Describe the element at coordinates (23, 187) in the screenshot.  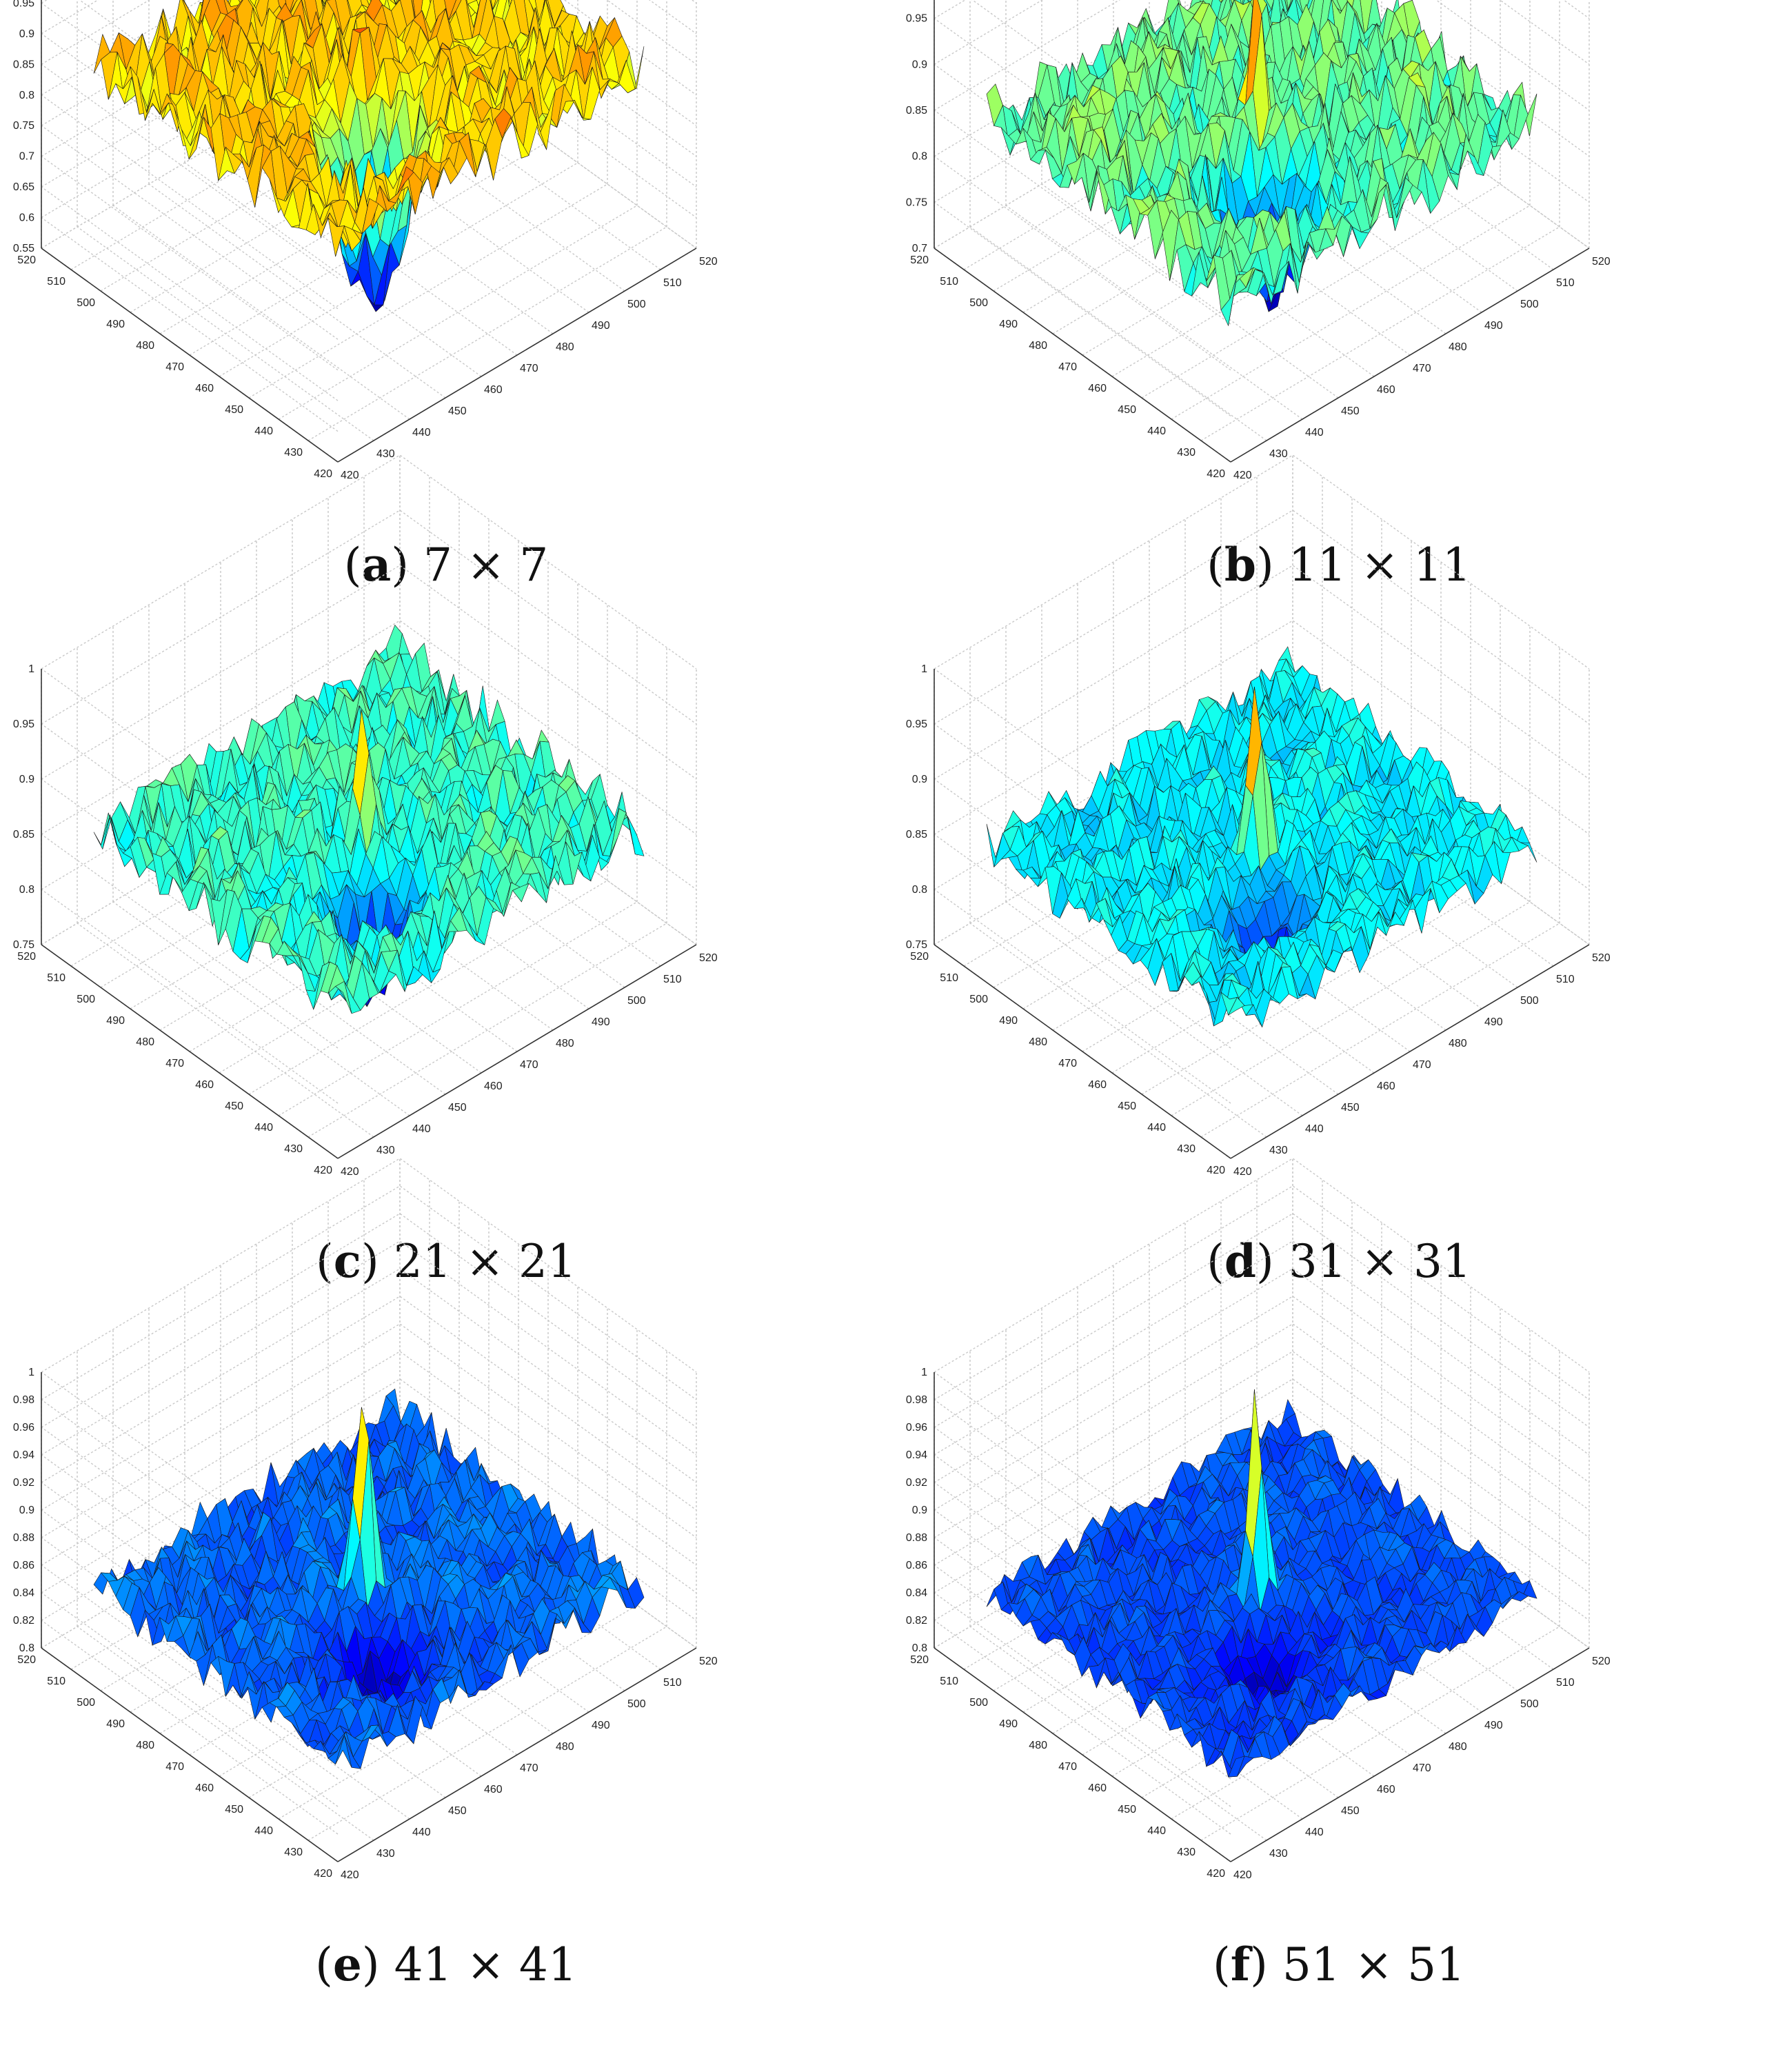
I see `z-tick-label: 0.65` at that location.